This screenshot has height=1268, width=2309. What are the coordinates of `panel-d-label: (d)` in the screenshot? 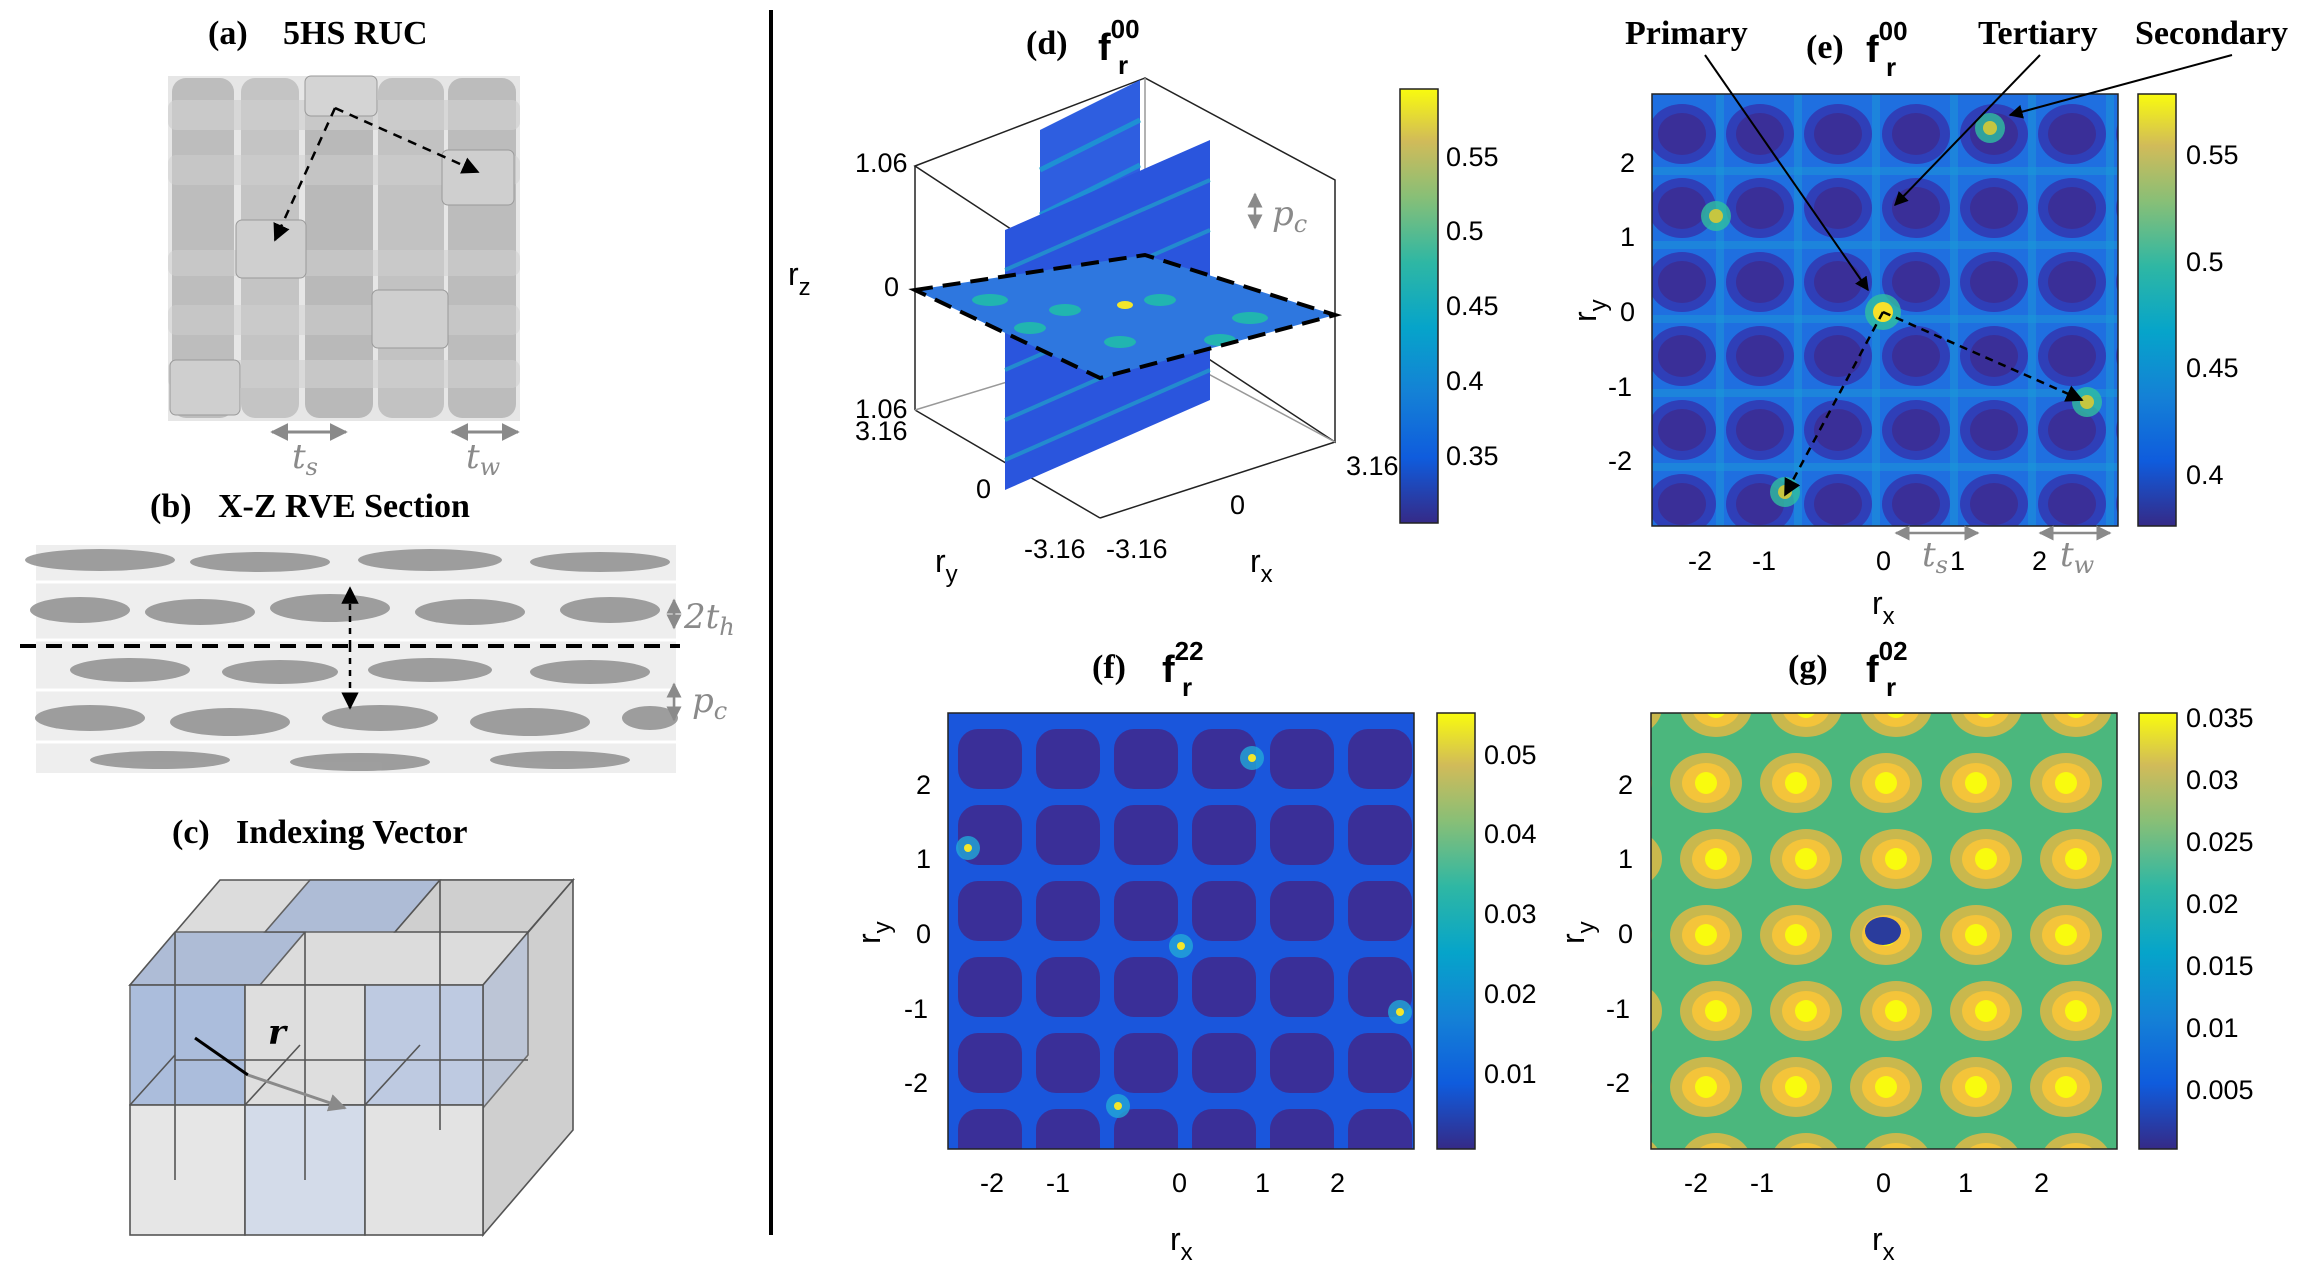 It's located at (1047, 43).